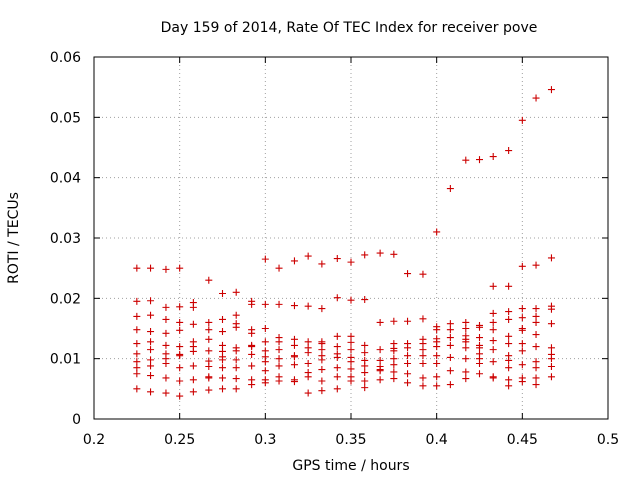 The height and width of the screenshot is (480, 640). What do you see at coordinates (351, 440) in the screenshot?
I see `x-tick-labels: 0.2 0.25 0.3 0.35 0.4 0.45 0.5` at bounding box center [351, 440].